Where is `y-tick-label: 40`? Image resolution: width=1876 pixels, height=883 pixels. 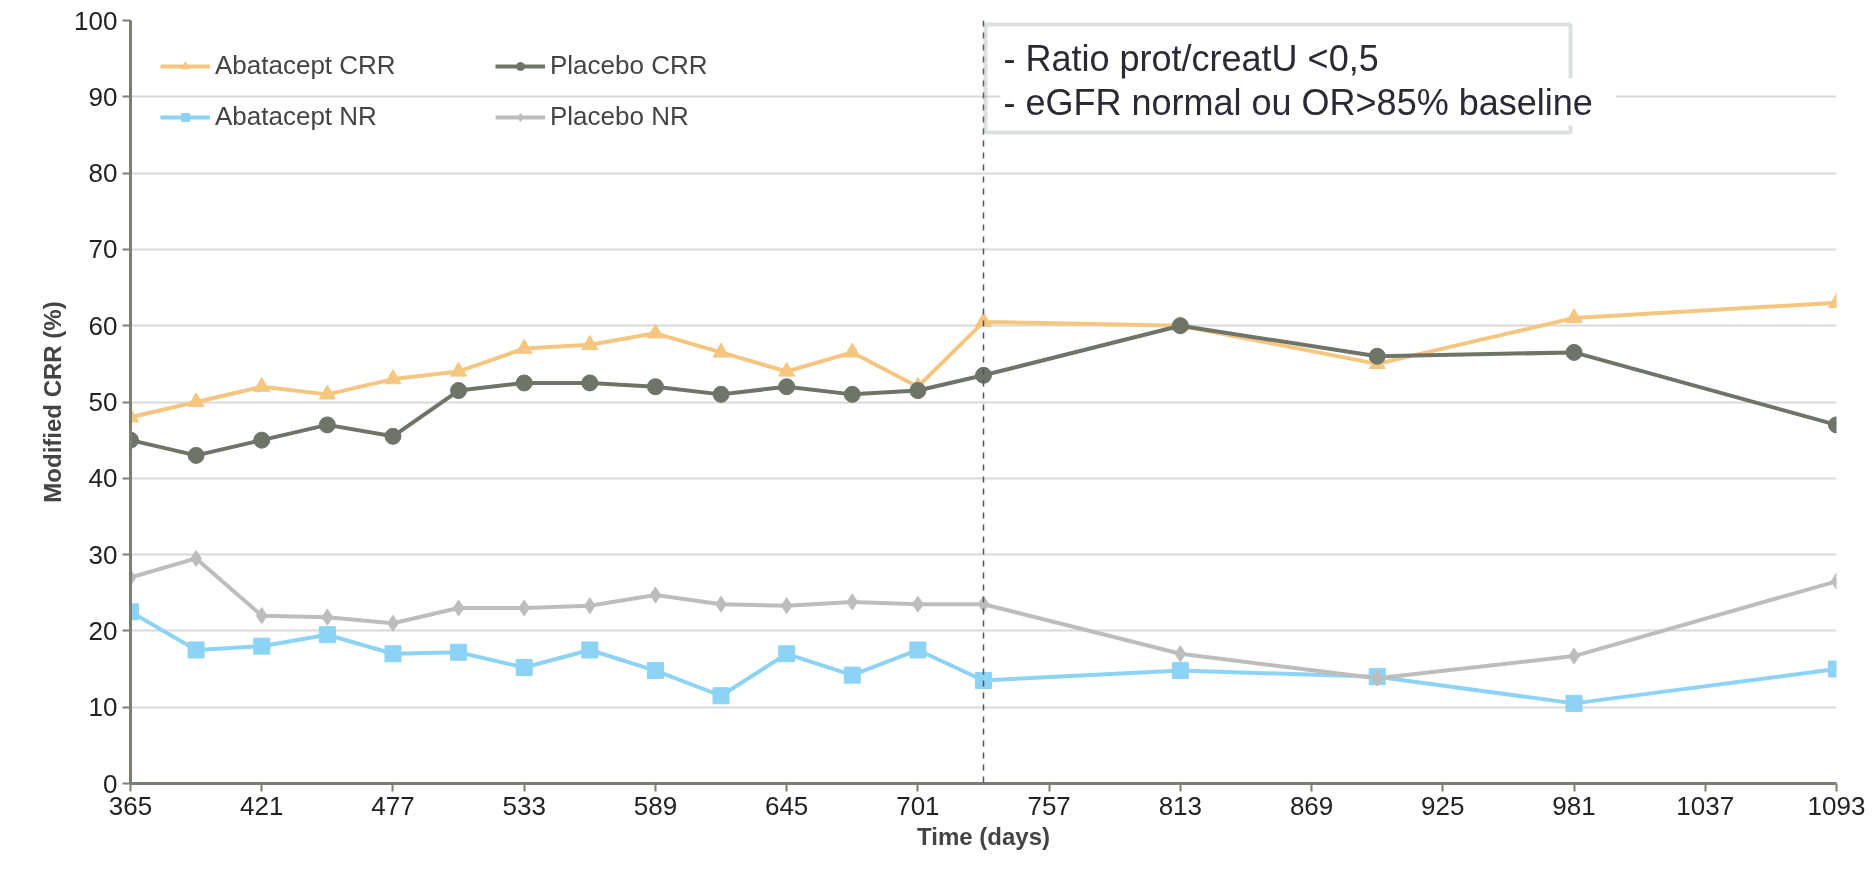
y-tick-label: 40 is located at coordinates (103, 478).